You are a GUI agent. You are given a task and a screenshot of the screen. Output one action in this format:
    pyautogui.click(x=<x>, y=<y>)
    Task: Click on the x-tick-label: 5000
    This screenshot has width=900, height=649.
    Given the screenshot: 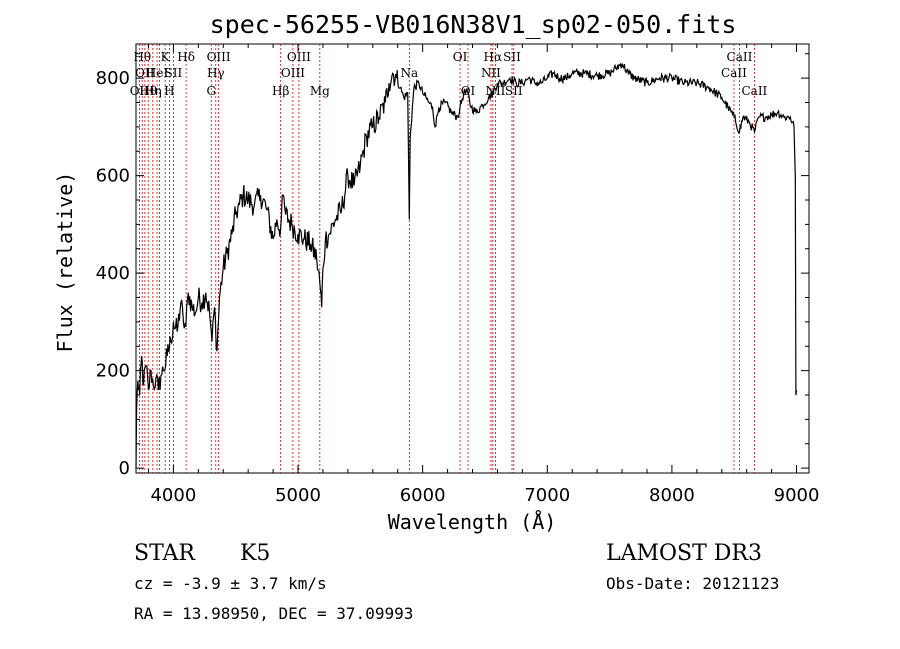 What is the action you would take?
    pyautogui.click(x=298, y=495)
    